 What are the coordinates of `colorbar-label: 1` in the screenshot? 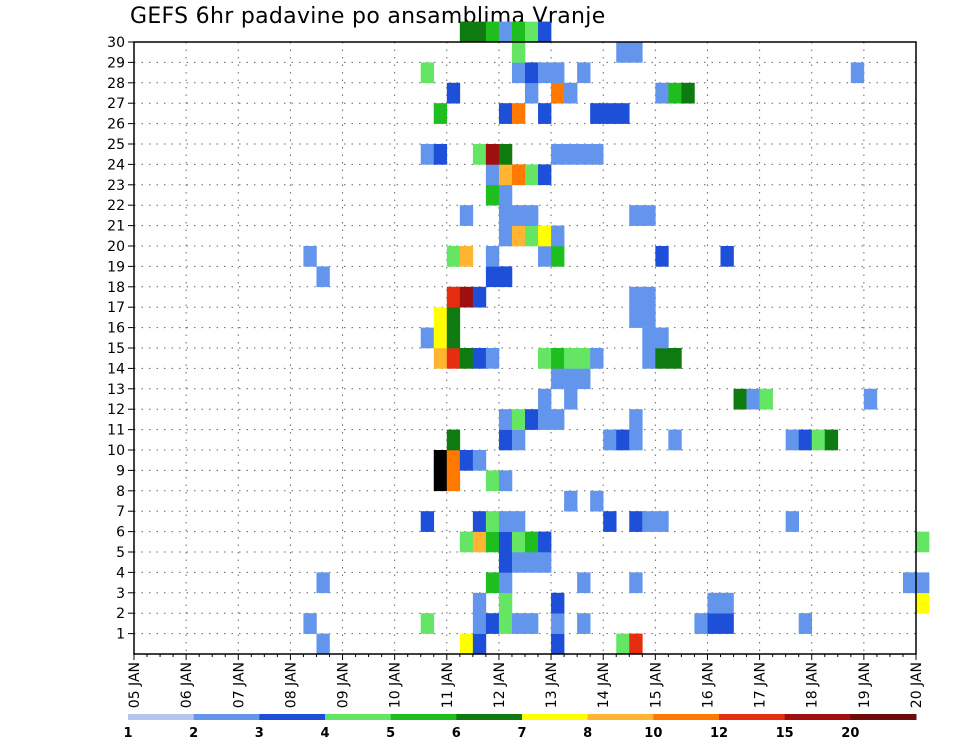 It's located at (127, 733).